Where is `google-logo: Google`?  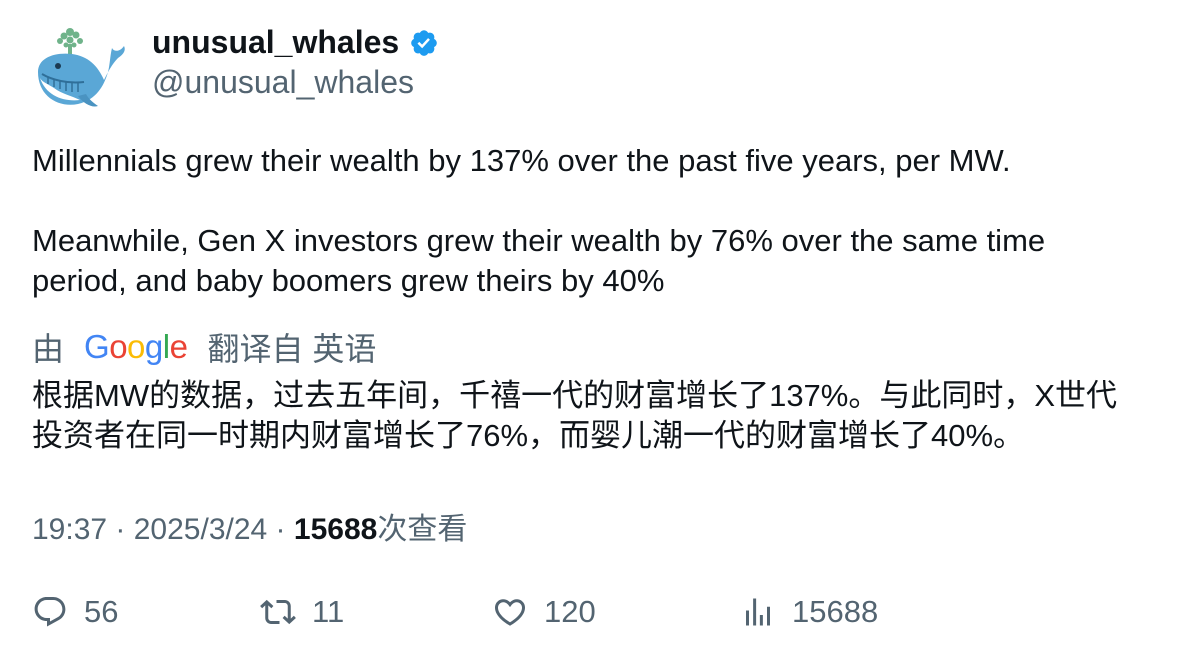
google-logo: Google is located at coordinates (136, 347).